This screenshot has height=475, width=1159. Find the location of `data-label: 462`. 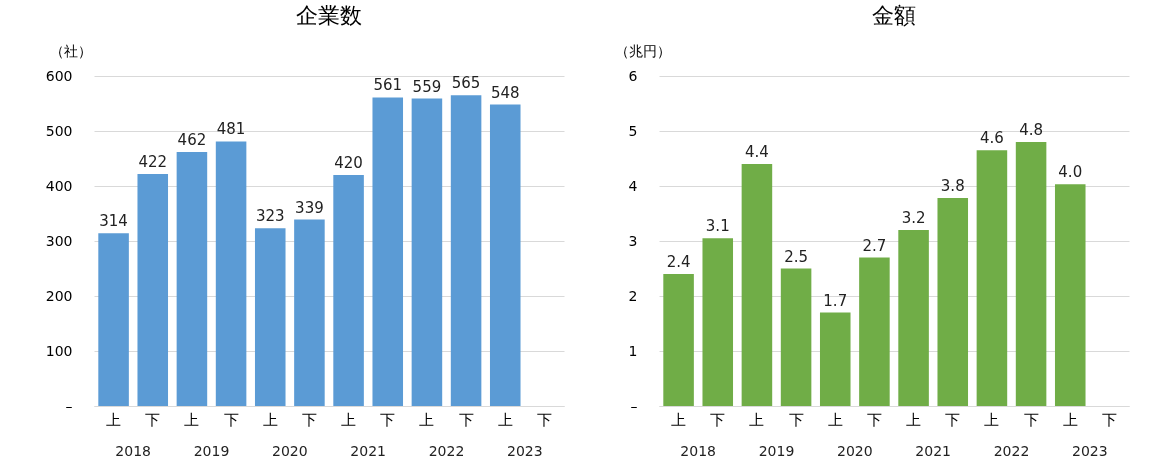

data-label: 462 is located at coordinates (192, 139).